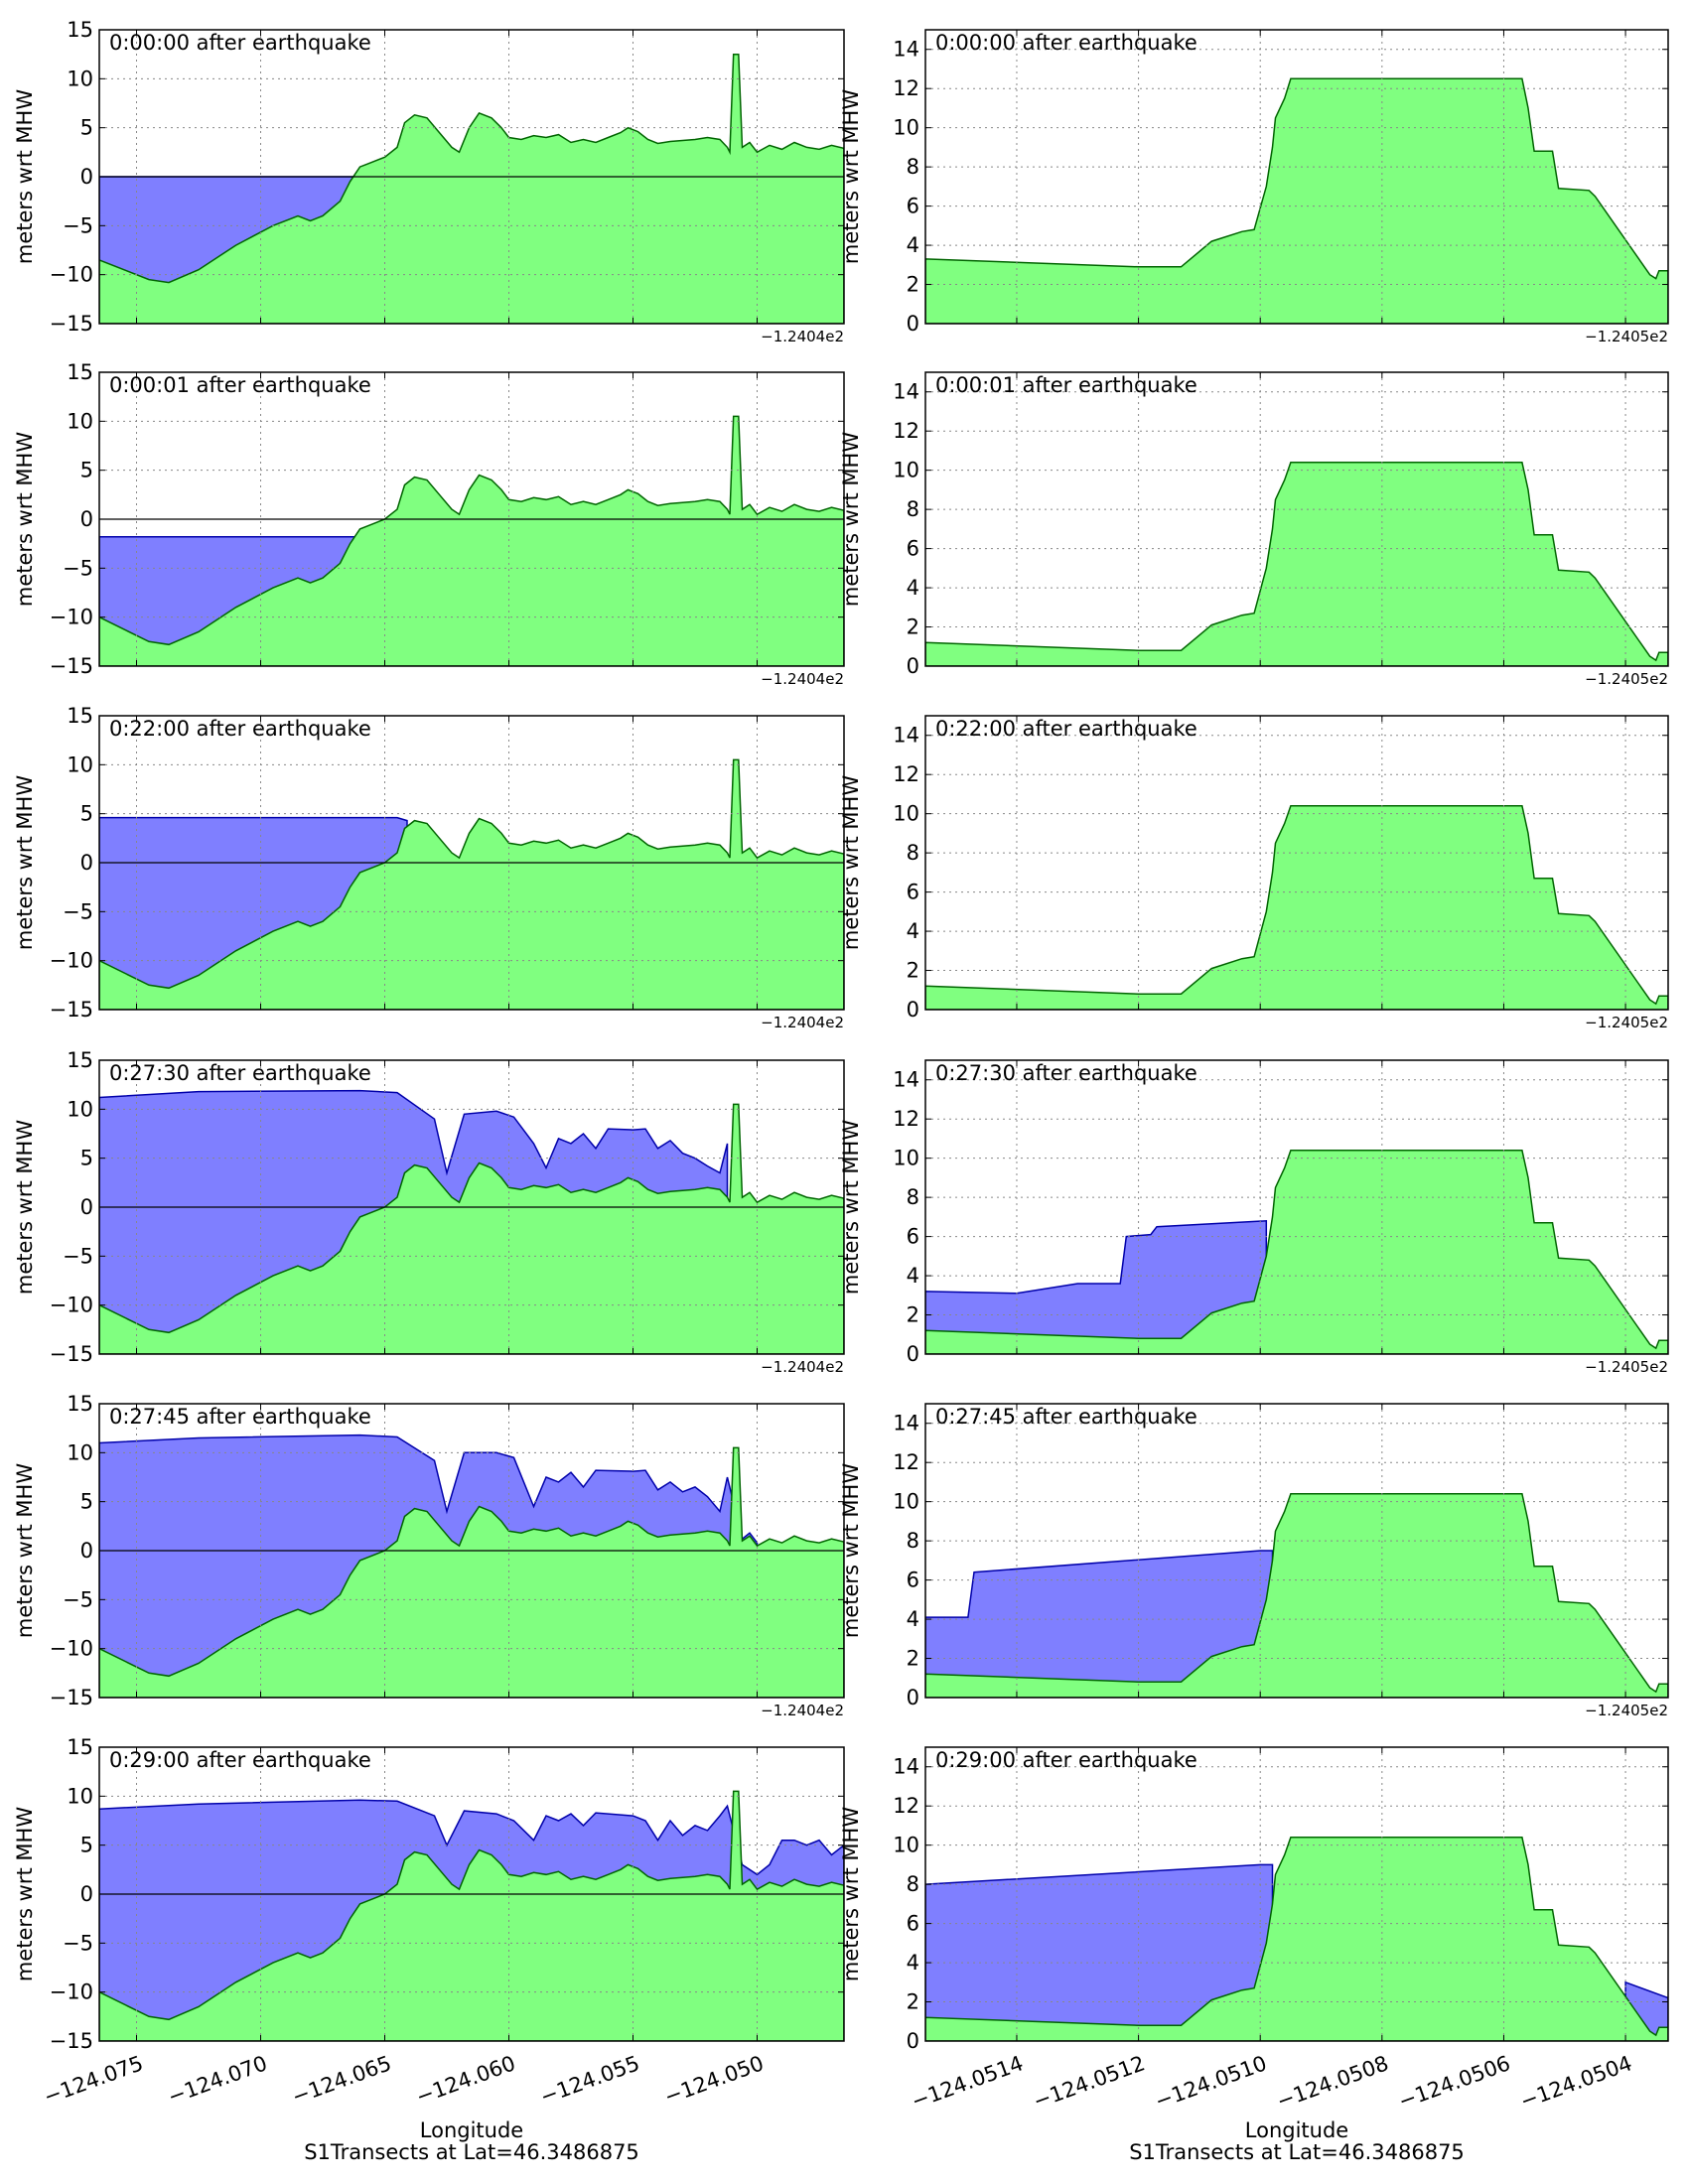 Image resolution: width=1688 pixels, height=2184 pixels. Describe the element at coordinates (1099, 1624) in the screenshot. I see `water-area` at that location.